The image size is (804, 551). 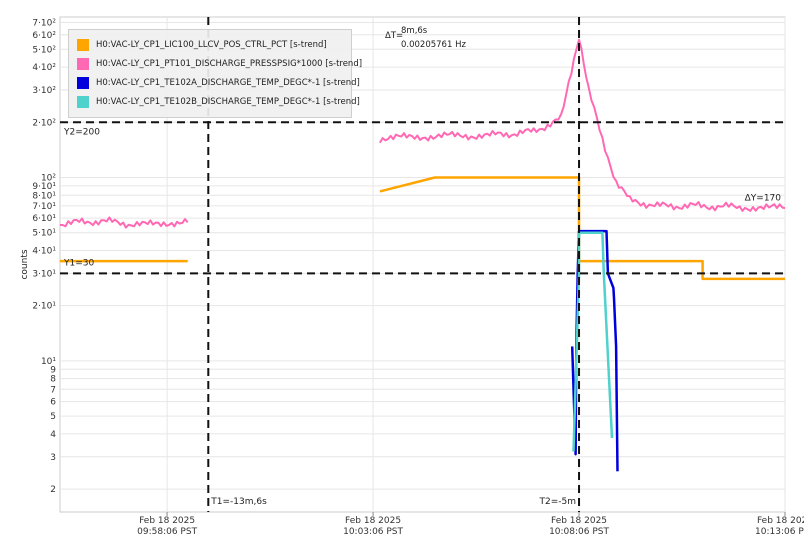 What do you see at coordinates (44, 274) in the screenshot?
I see `y-tick-label: 3·10¹` at bounding box center [44, 274].